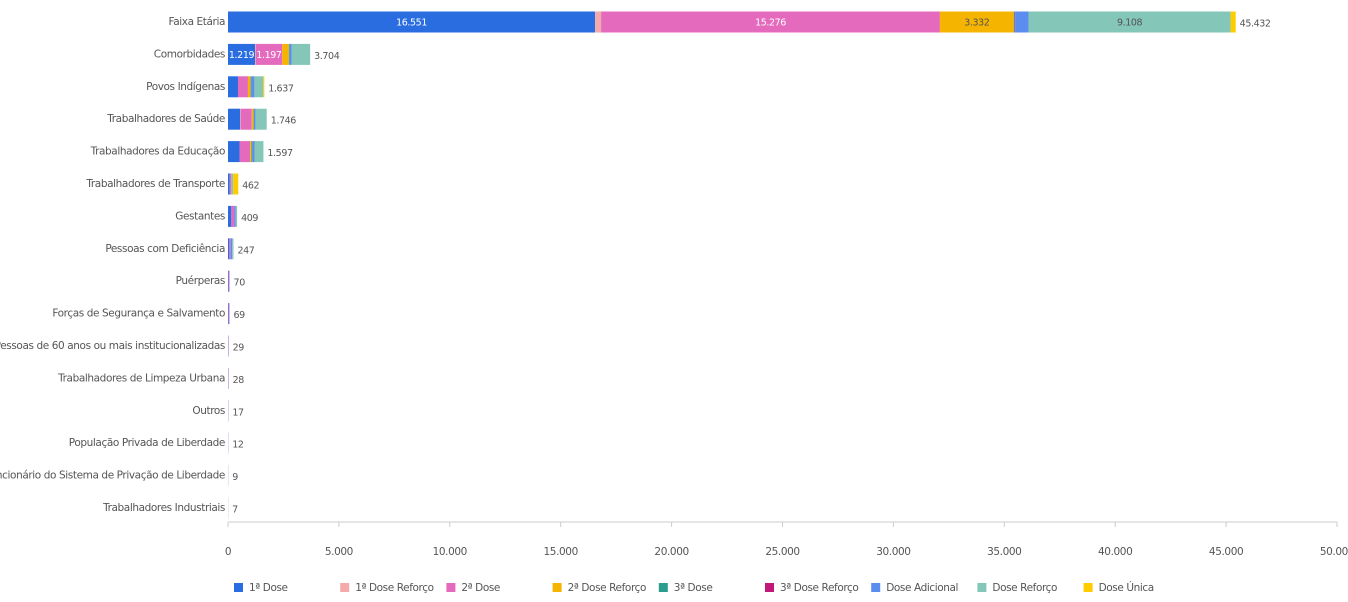 The width and height of the screenshot is (1348, 602). Describe the element at coordinates (281, 88) in the screenshot. I see `total-label: 1.637` at that location.